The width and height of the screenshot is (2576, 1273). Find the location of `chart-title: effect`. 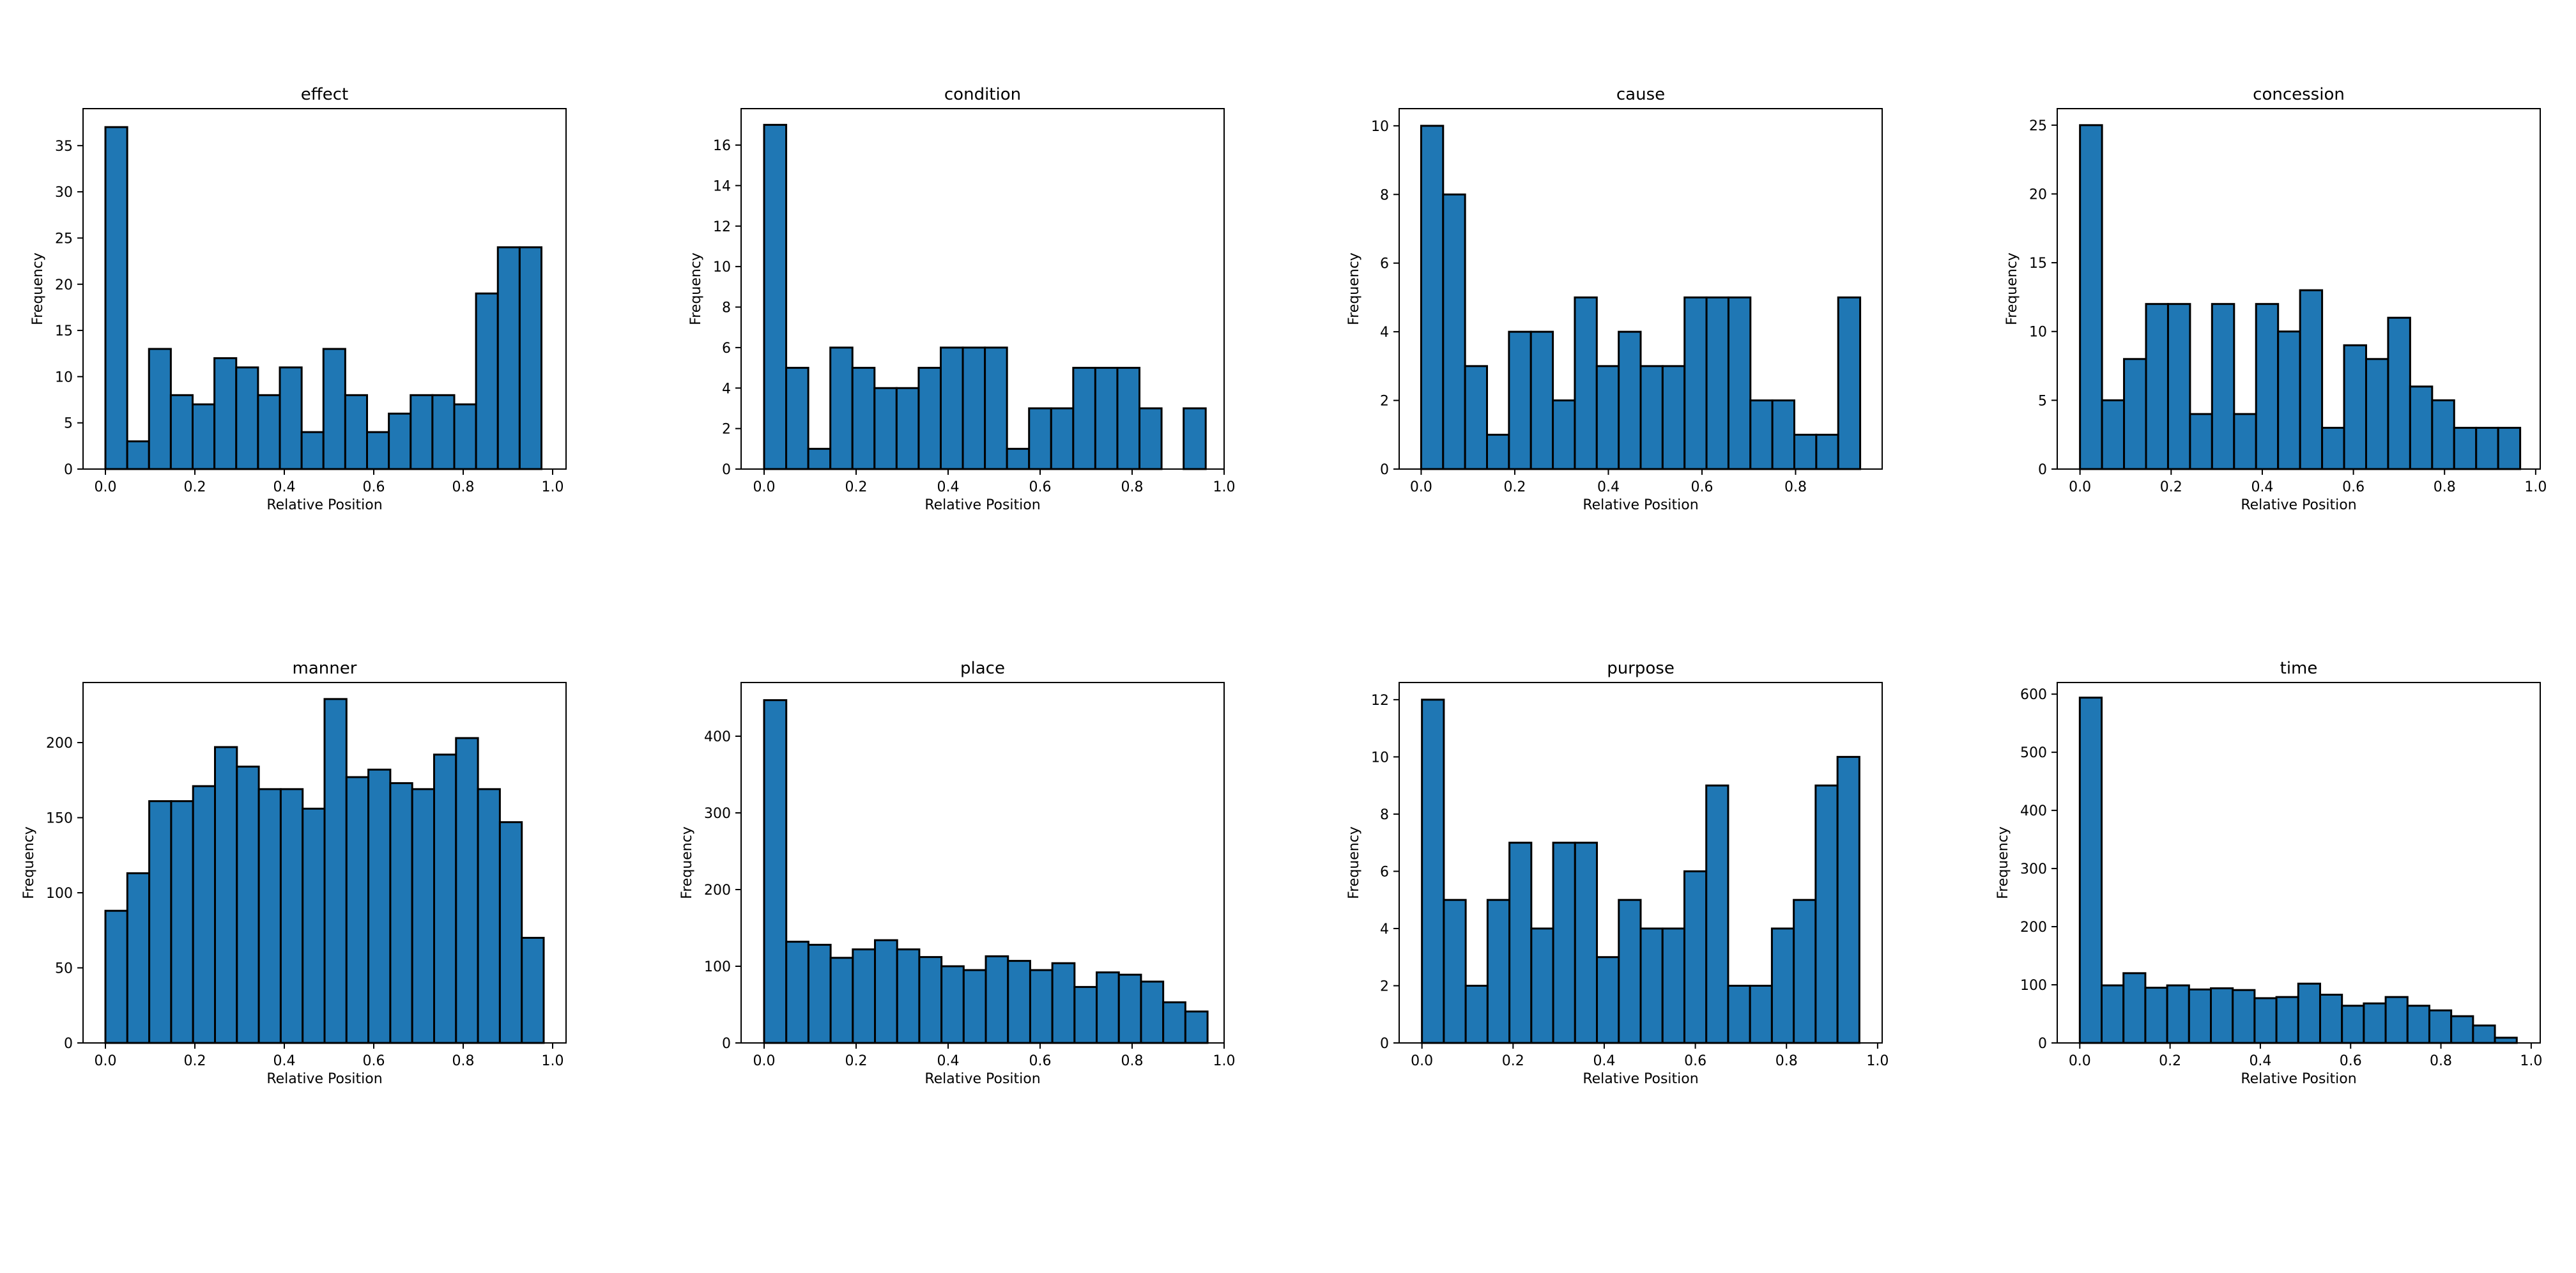

chart-title: effect is located at coordinates (324, 94).